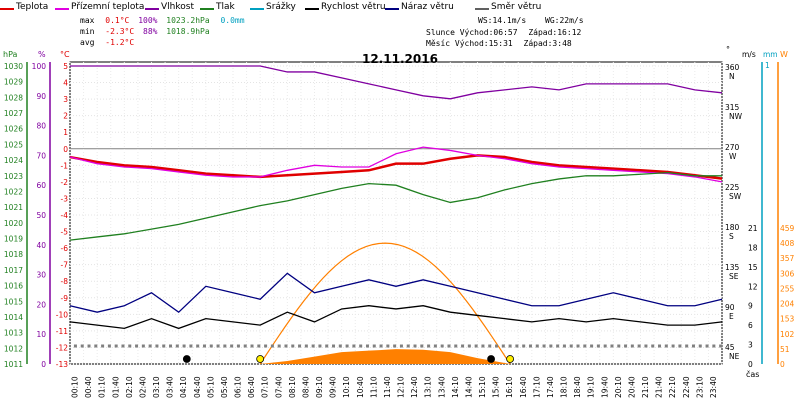 The width and height of the screenshot is (800, 400). What do you see at coordinates (210, 387) in the screenshot?
I see `x-tick-label: 05:10` at bounding box center [210, 387].